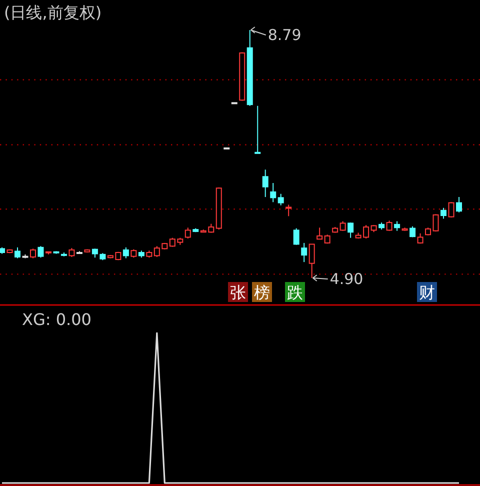  I want to click on text: 张, so click(238, 292).